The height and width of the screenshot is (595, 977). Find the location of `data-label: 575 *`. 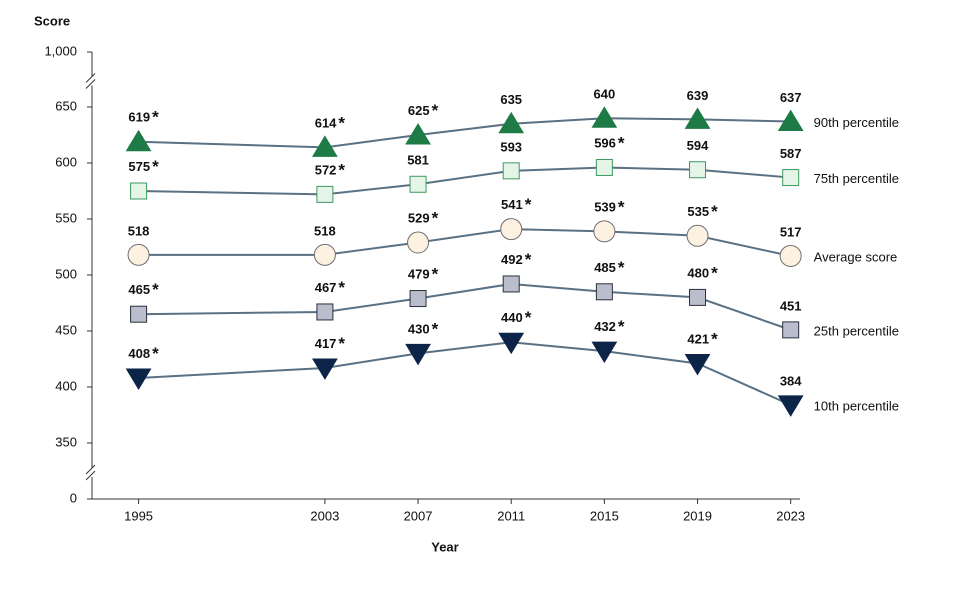

data-label: 575 * is located at coordinates (143, 166).